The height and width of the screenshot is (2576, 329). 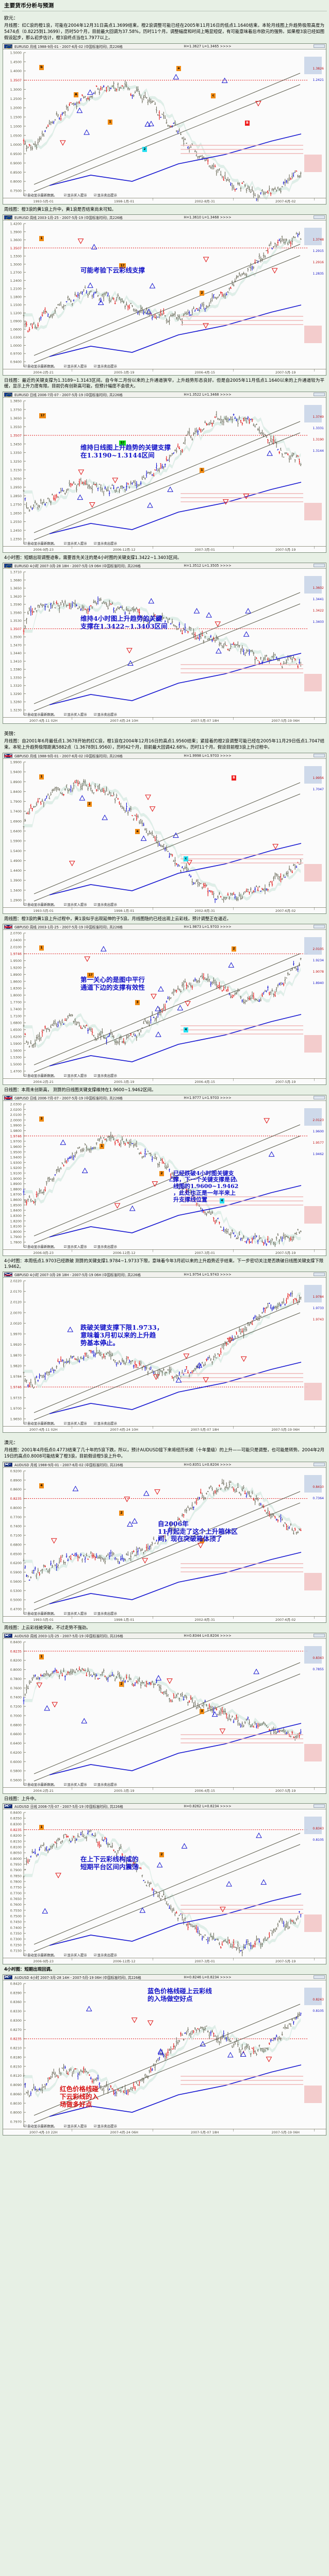 I want to click on svg-text: 0.8500, so click(x=16, y=173).